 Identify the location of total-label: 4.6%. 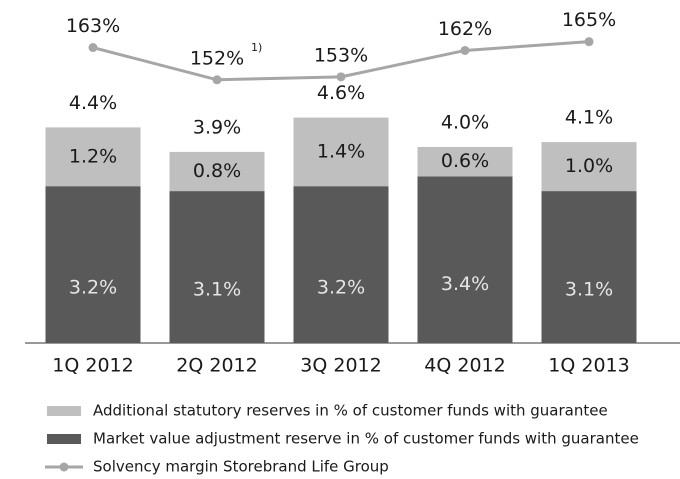
(341, 93).